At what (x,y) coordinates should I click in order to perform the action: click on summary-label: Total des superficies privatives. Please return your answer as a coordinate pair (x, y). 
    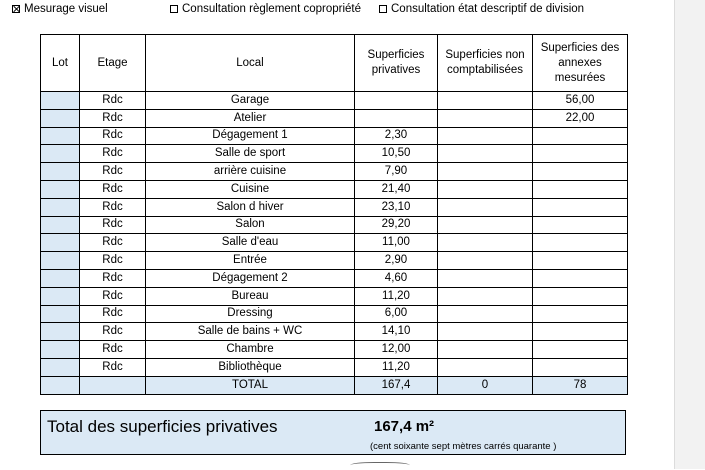
    Looking at the image, I should click on (162, 426).